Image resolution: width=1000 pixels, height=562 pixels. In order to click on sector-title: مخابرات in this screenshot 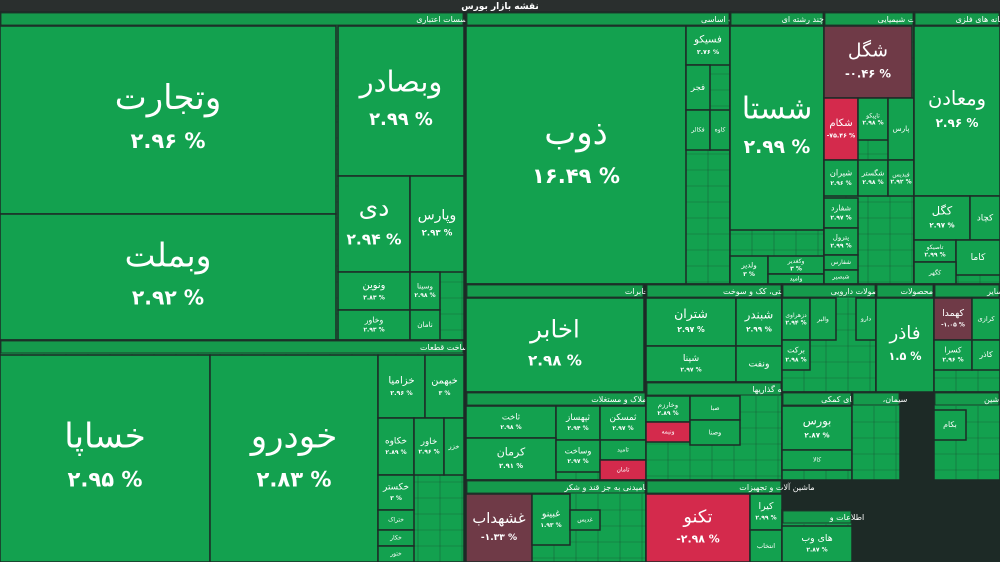, I will do `click(639, 291)`.